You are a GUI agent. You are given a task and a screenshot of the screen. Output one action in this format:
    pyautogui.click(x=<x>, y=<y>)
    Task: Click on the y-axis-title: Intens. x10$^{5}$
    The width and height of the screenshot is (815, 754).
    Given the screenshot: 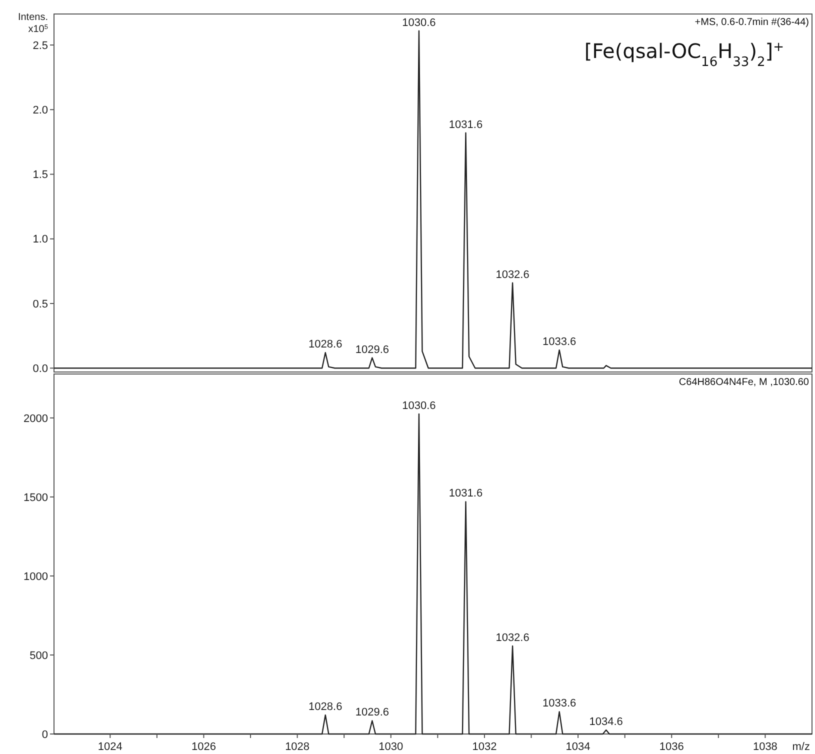 What is the action you would take?
    pyautogui.click(x=33, y=23)
    